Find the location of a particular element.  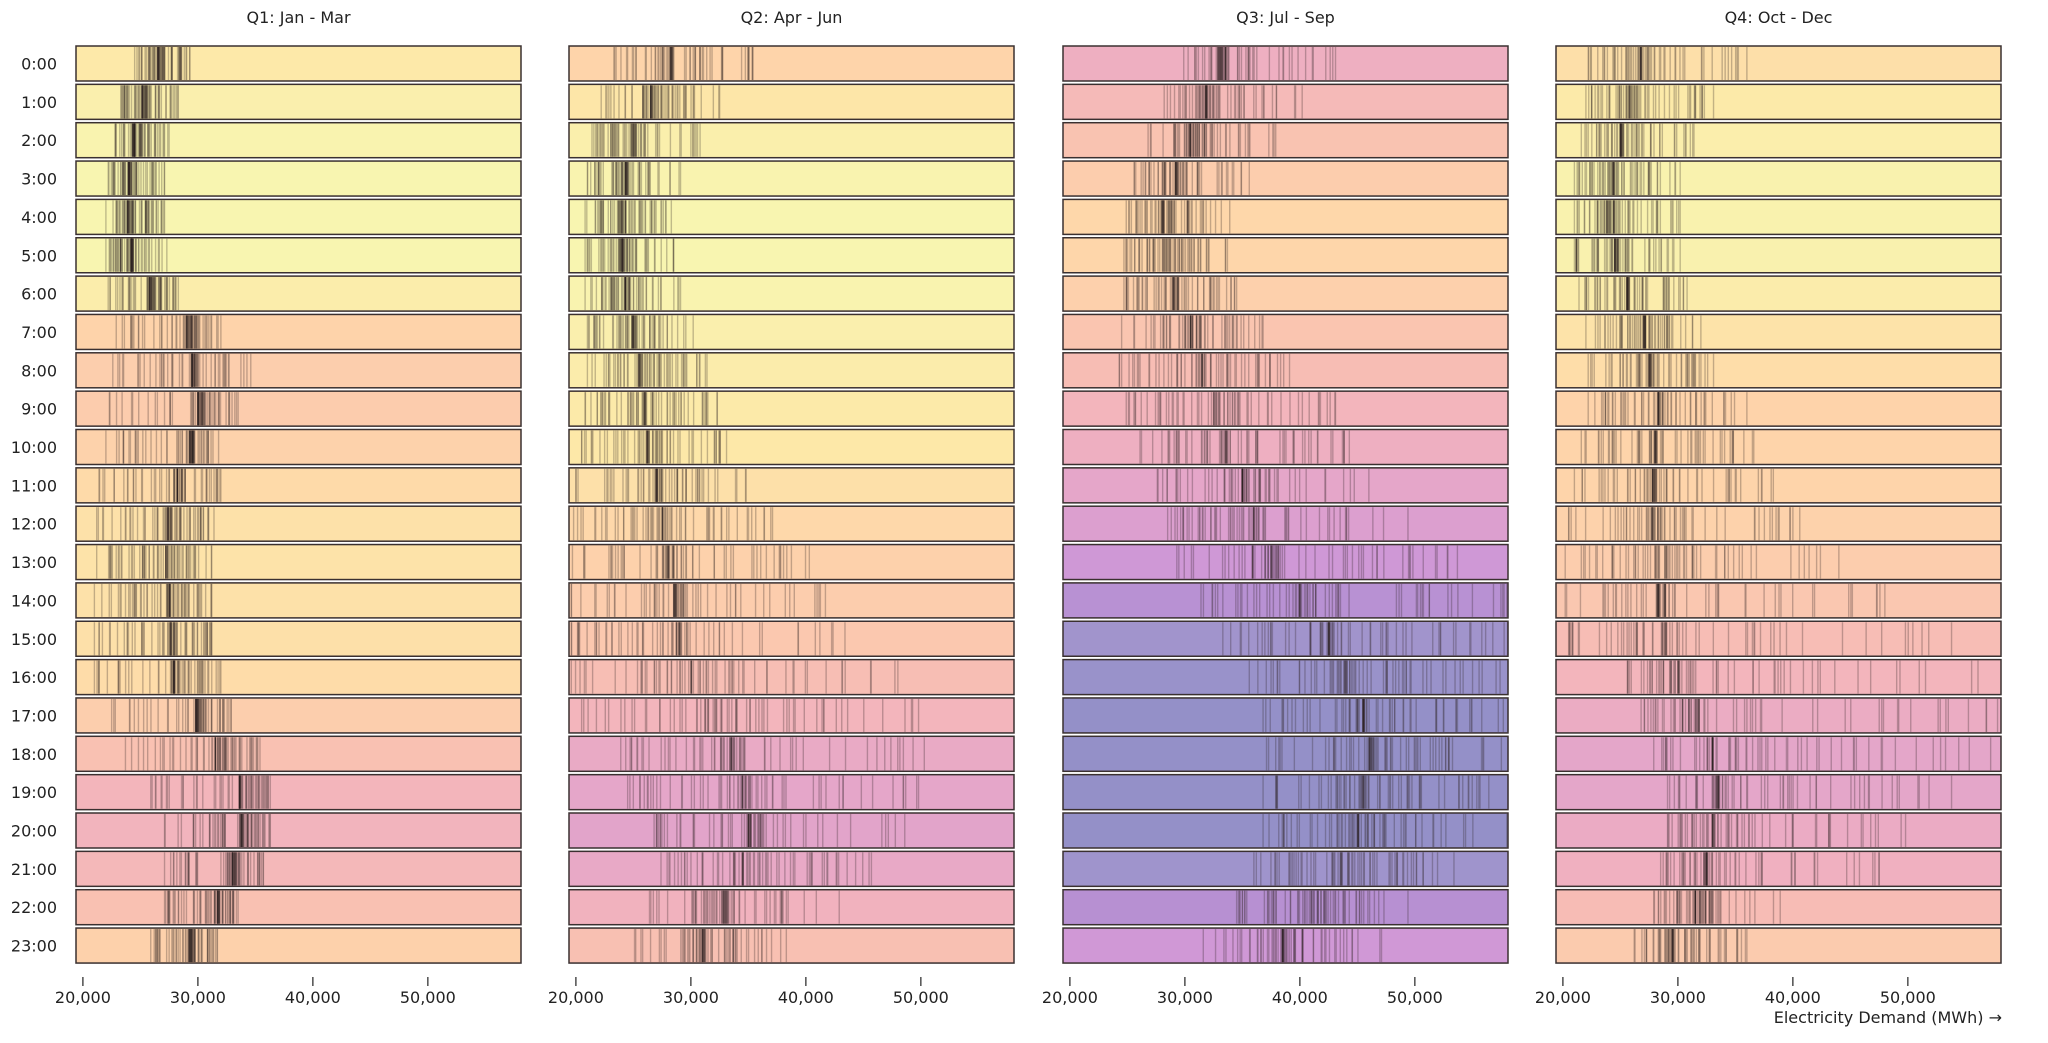

x-tick-label: 40,000 is located at coordinates (806, 997).